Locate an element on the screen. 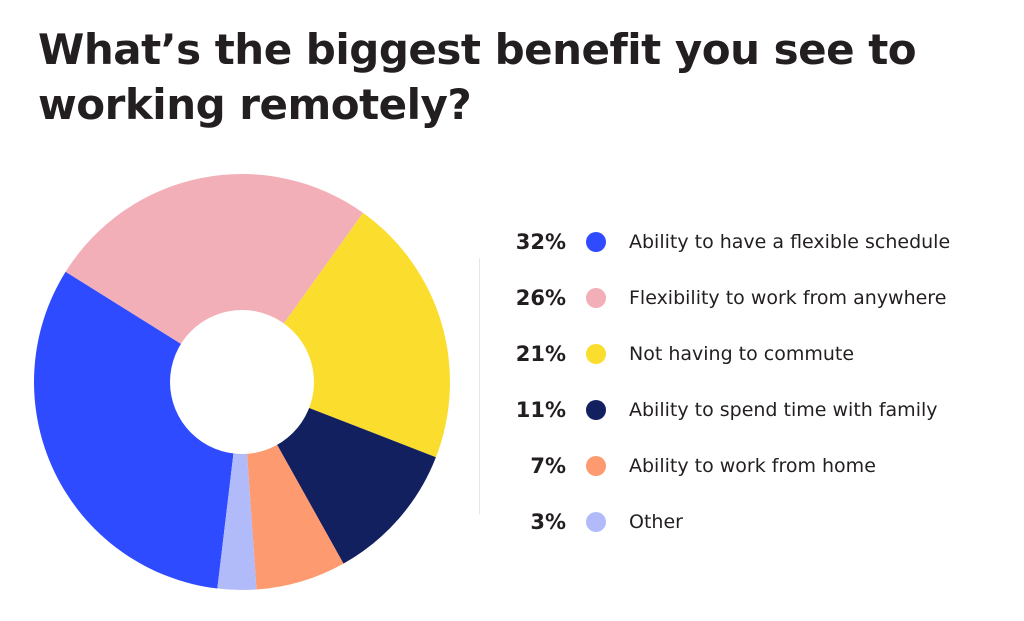  legend-label: Not having to commute is located at coordinates (742, 354).